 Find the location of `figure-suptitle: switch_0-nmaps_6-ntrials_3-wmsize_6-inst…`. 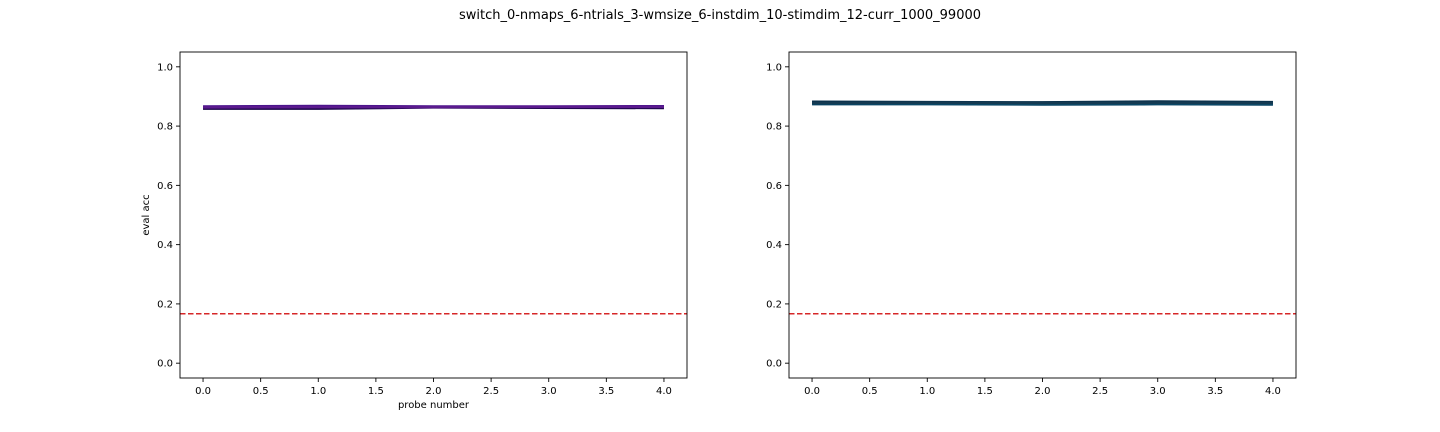

figure-suptitle: switch_0-nmaps_6-ntrials_3-wmsize_6-inst… is located at coordinates (720, 15).